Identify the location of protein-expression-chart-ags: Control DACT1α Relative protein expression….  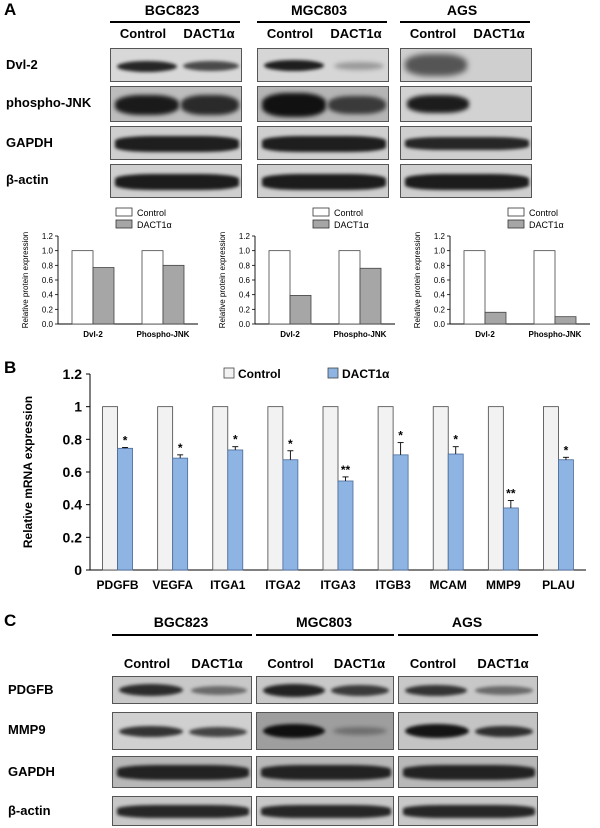
(505, 280).